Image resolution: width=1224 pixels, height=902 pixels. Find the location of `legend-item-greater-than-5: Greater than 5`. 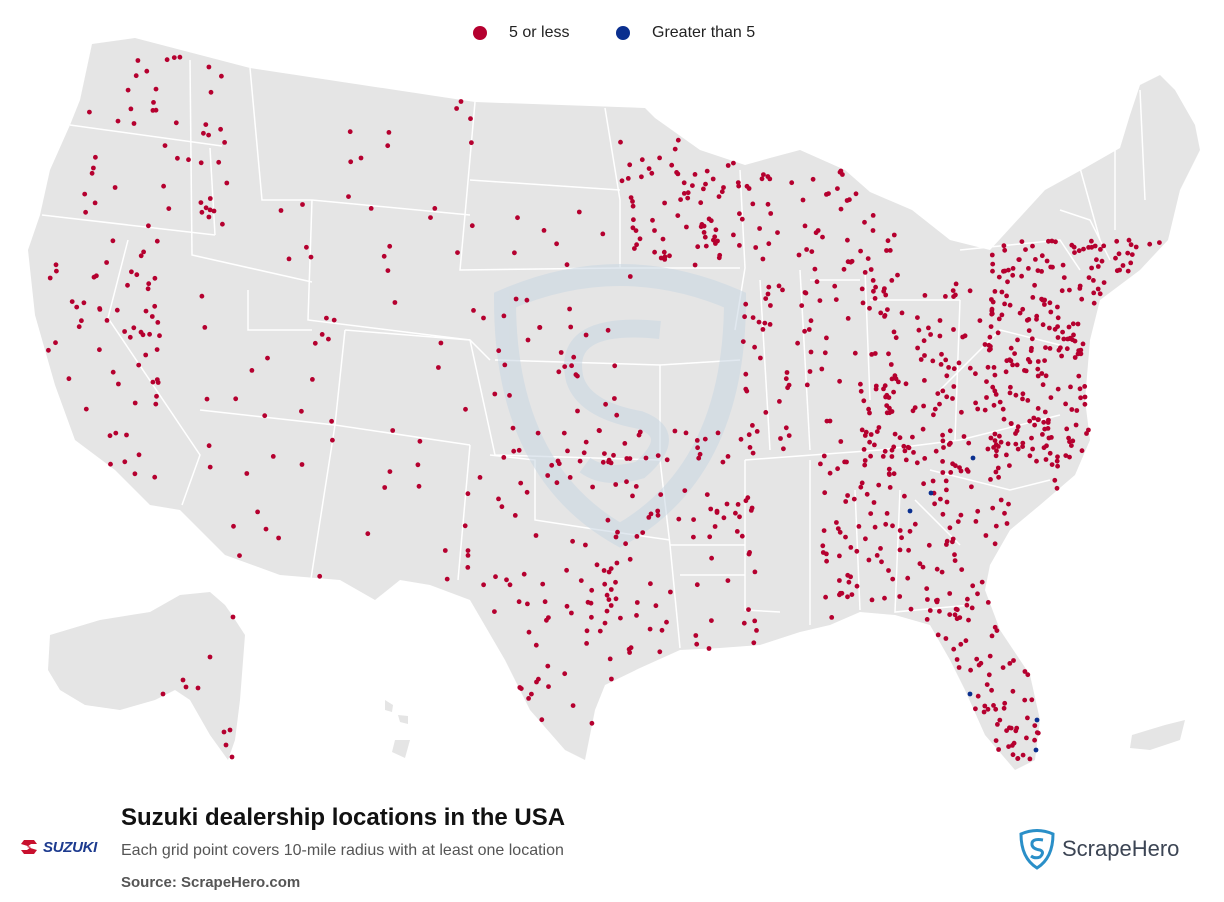

legend-item-greater-than-5: Greater than 5 is located at coordinates (685, 33).